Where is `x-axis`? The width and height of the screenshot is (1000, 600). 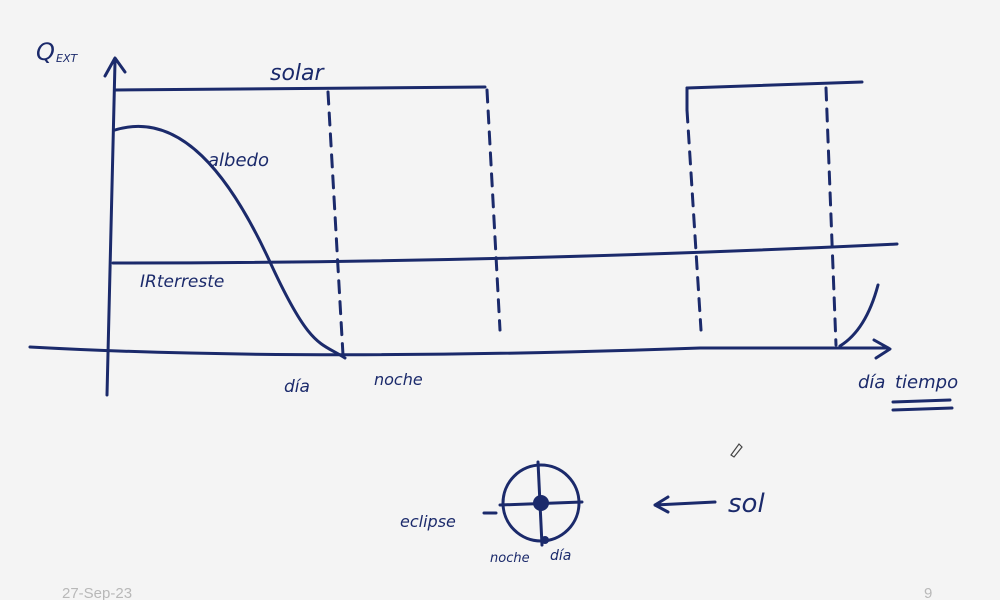 x-axis is located at coordinates (459, 351).